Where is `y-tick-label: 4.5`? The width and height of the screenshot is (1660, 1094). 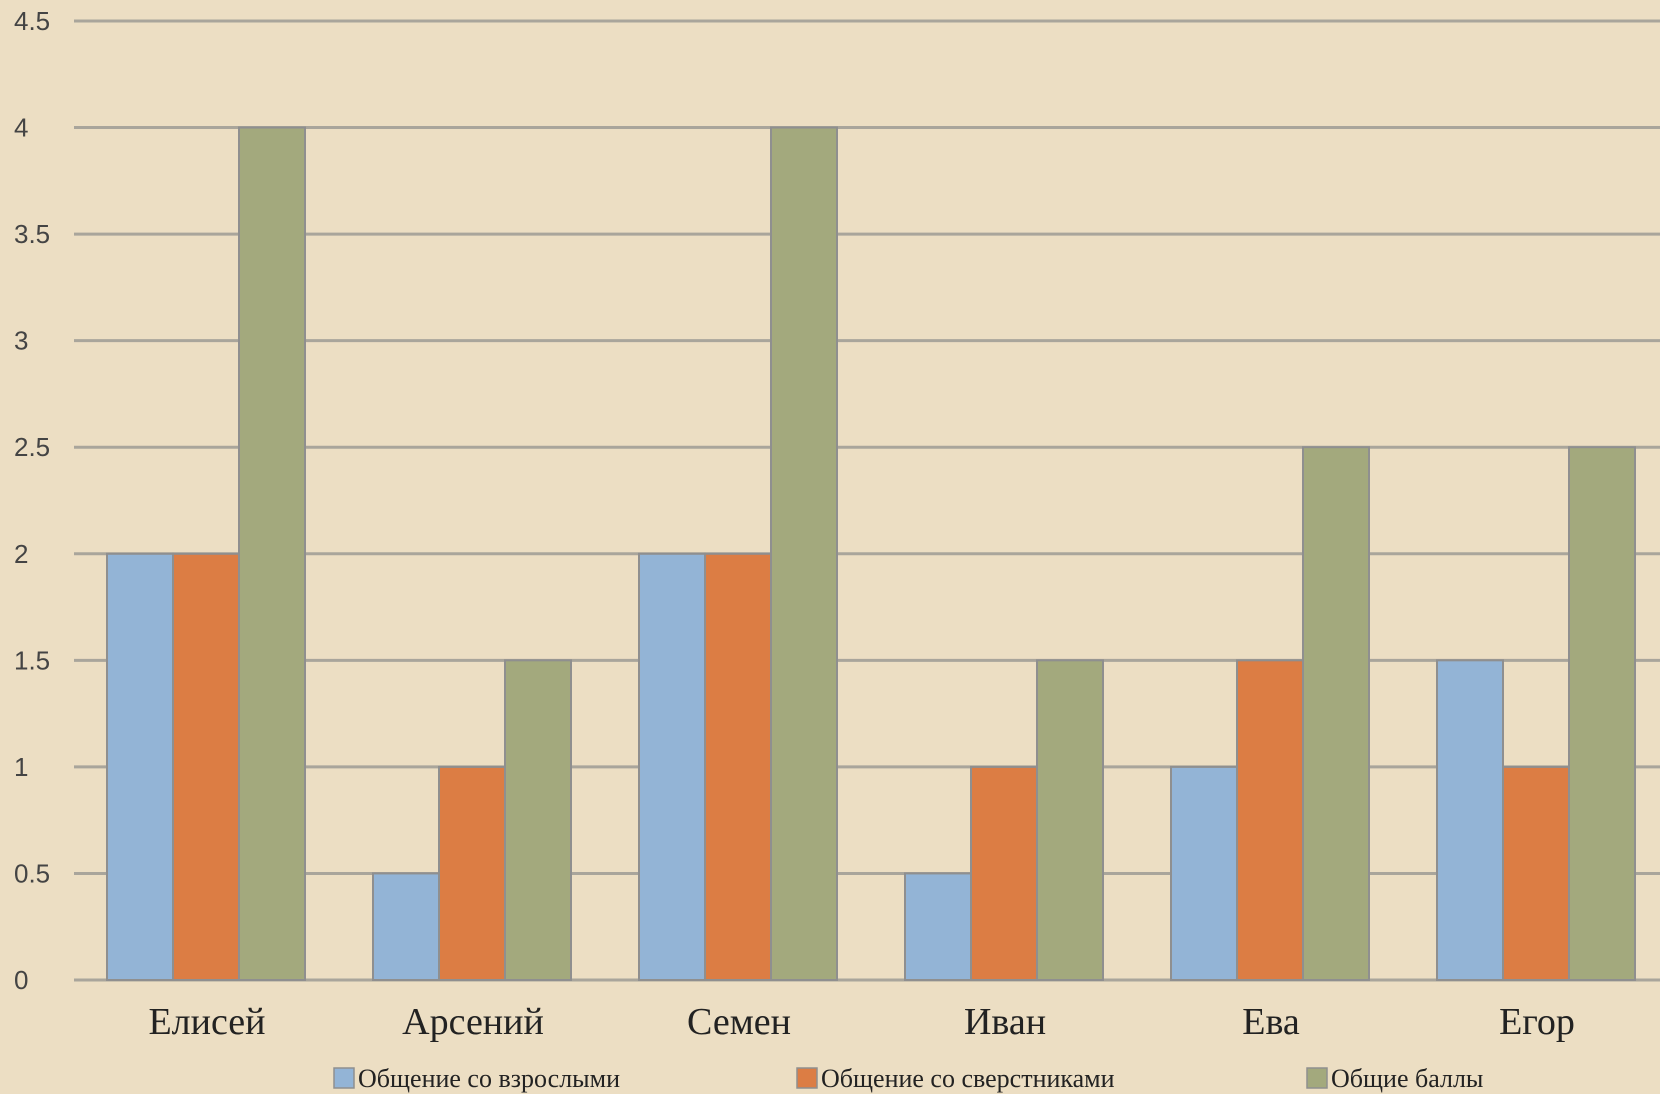 y-tick-label: 4.5 is located at coordinates (32, 21).